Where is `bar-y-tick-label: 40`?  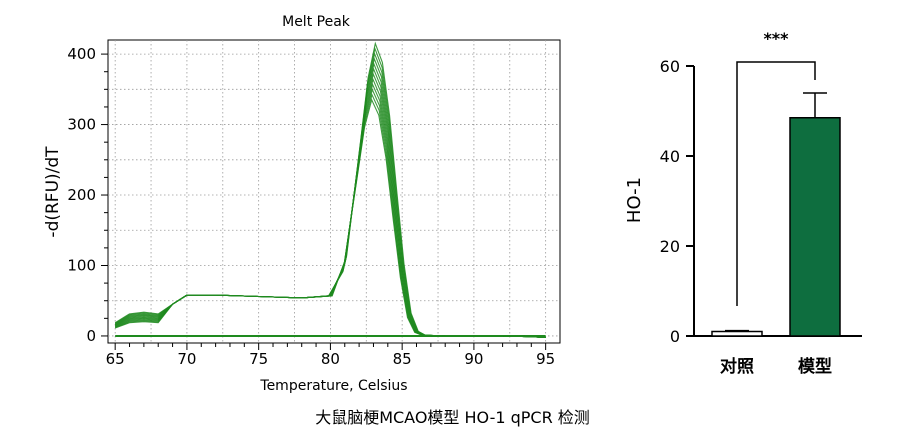
bar-y-tick-label: 40 is located at coordinates (670, 156).